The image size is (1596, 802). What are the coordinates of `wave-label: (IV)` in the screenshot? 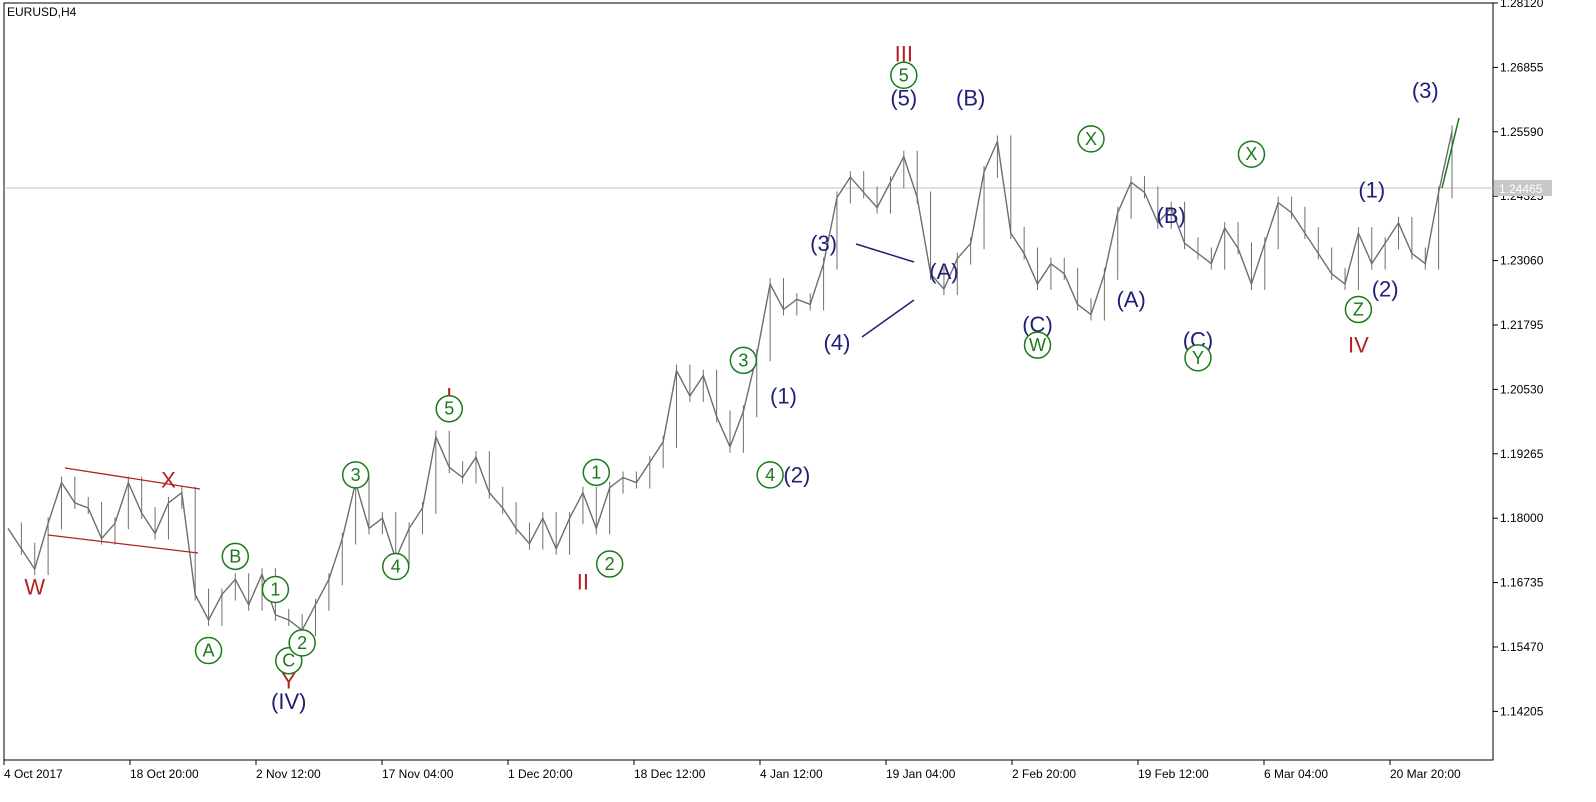 It's located at (288, 701).